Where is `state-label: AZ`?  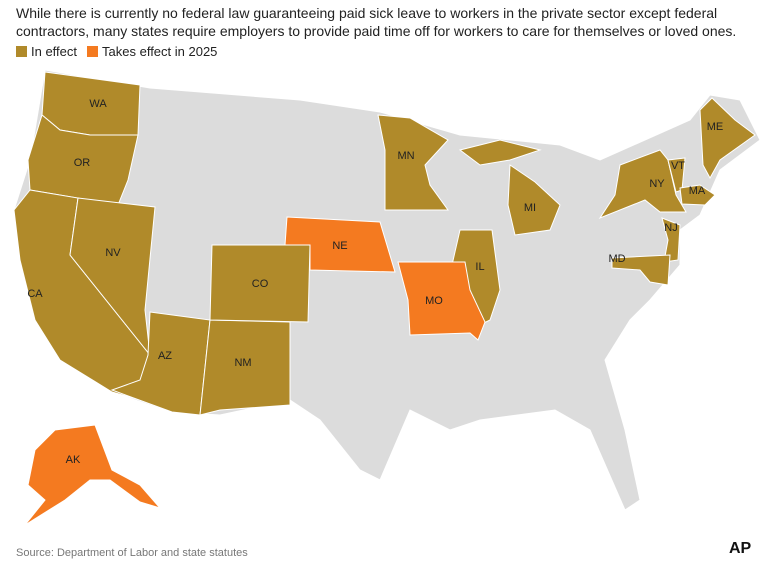 state-label: AZ is located at coordinates (165, 356).